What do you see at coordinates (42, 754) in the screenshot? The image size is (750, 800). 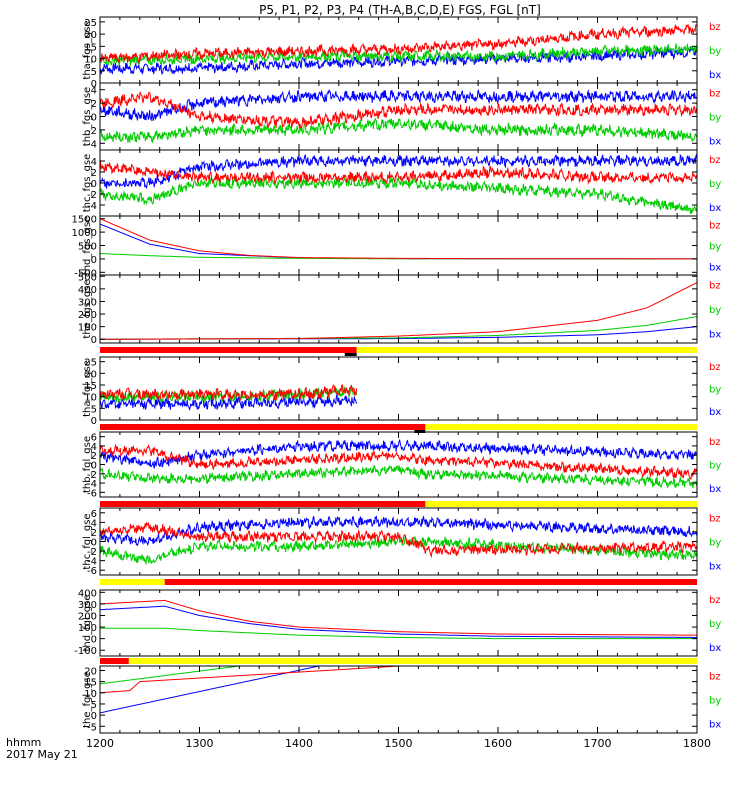 I see `date-label: 2017 May 21` at bounding box center [42, 754].